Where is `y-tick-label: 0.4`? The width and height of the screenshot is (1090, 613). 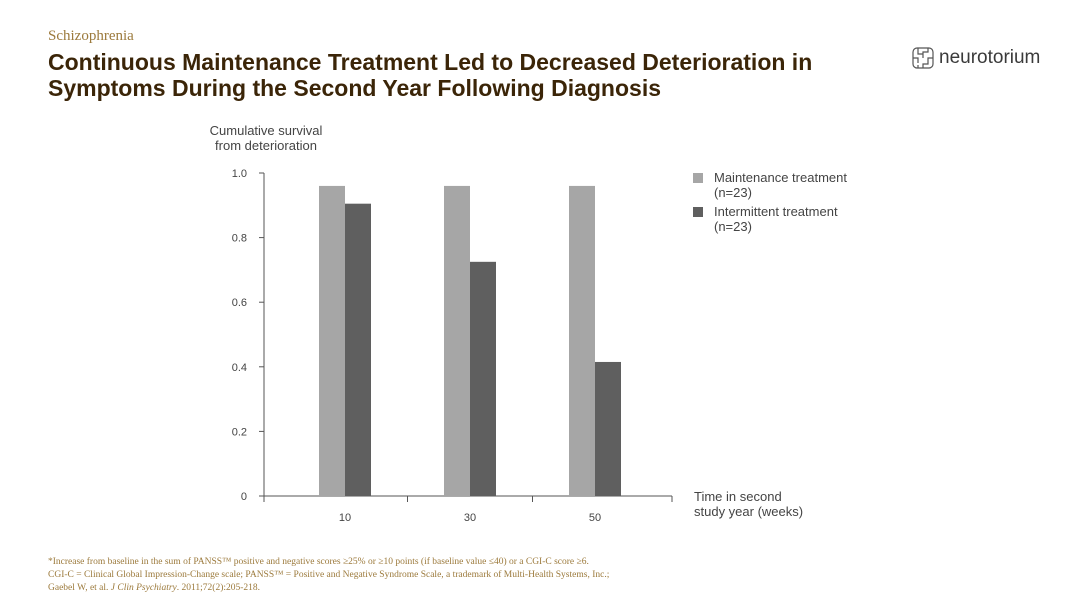
y-tick-label: 0.4 is located at coordinates (239, 368).